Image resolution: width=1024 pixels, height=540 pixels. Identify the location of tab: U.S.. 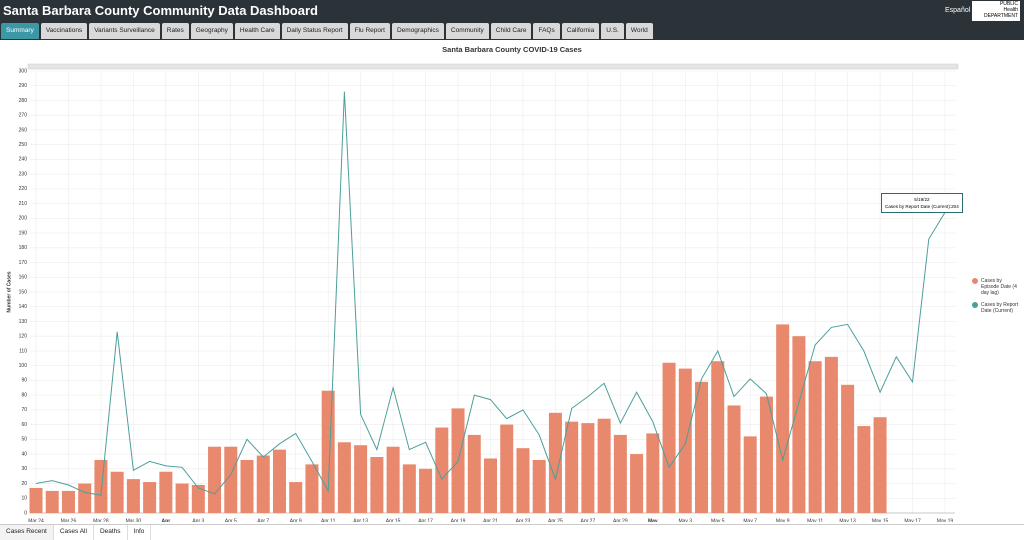
(612, 31).